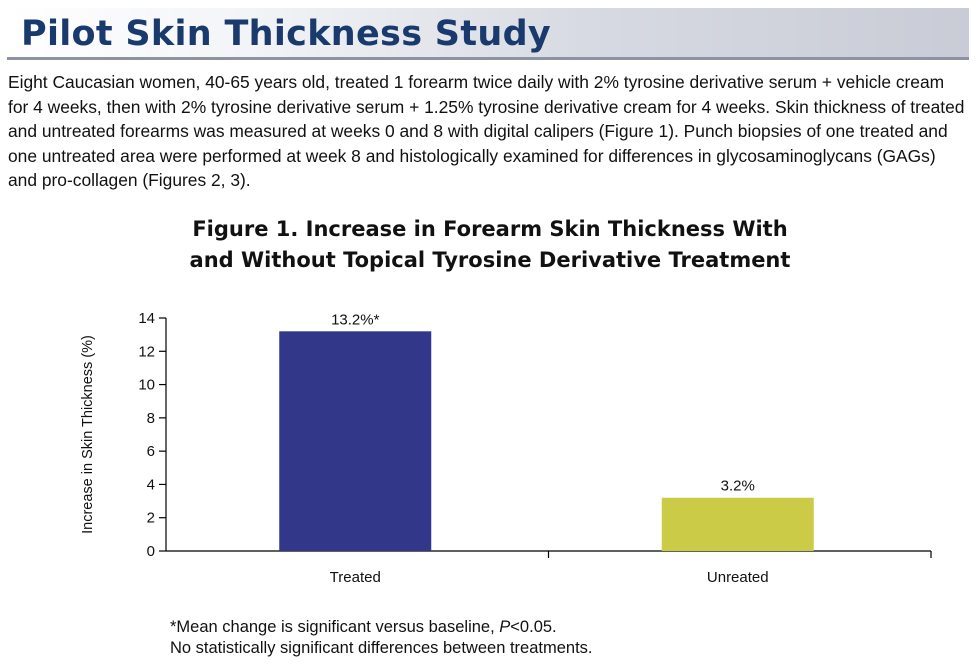  What do you see at coordinates (146, 318) in the screenshot?
I see `y-tick-label: 14` at bounding box center [146, 318].